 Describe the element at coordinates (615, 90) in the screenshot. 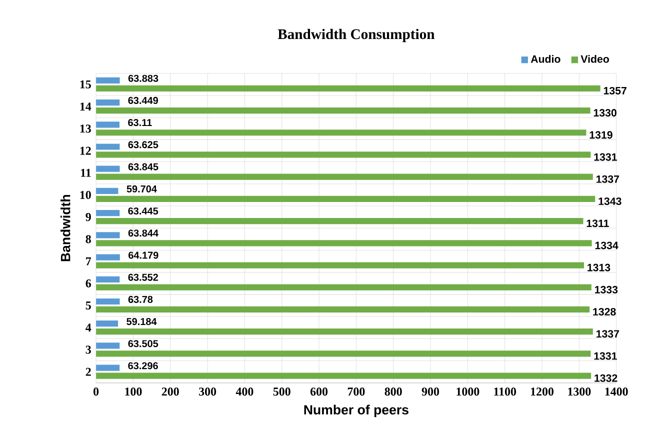

I see `data-label: 1357` at that location.